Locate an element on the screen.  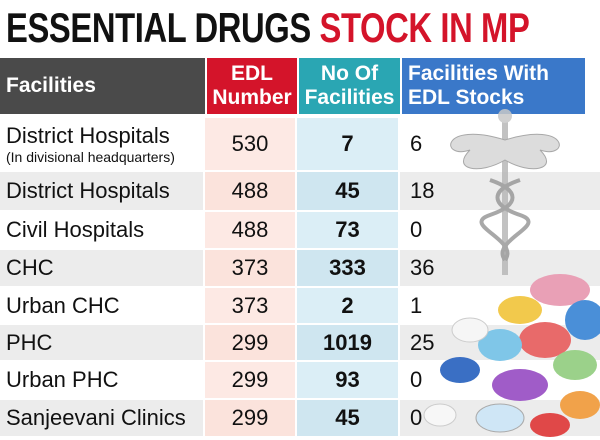
edl-number: 530 is located at coordinates (250, 144).